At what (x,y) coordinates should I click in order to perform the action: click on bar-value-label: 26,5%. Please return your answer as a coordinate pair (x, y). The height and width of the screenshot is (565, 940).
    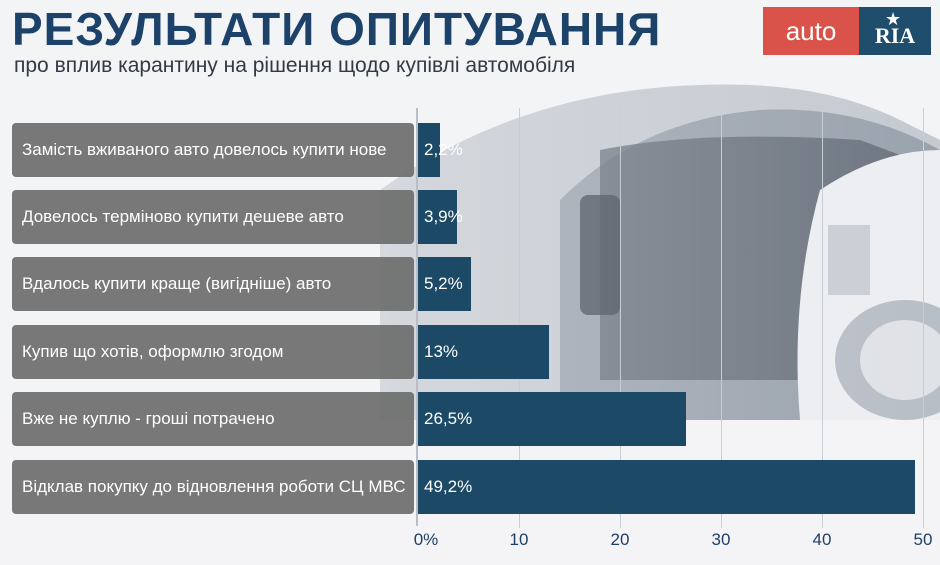
    Looking at the image, I should click on (448, 418).